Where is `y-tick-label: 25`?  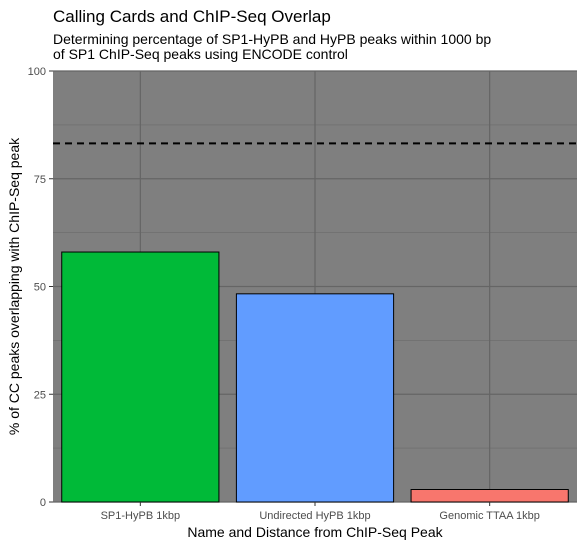
y-tick-label: 25 is located at coordinates (40, 395).